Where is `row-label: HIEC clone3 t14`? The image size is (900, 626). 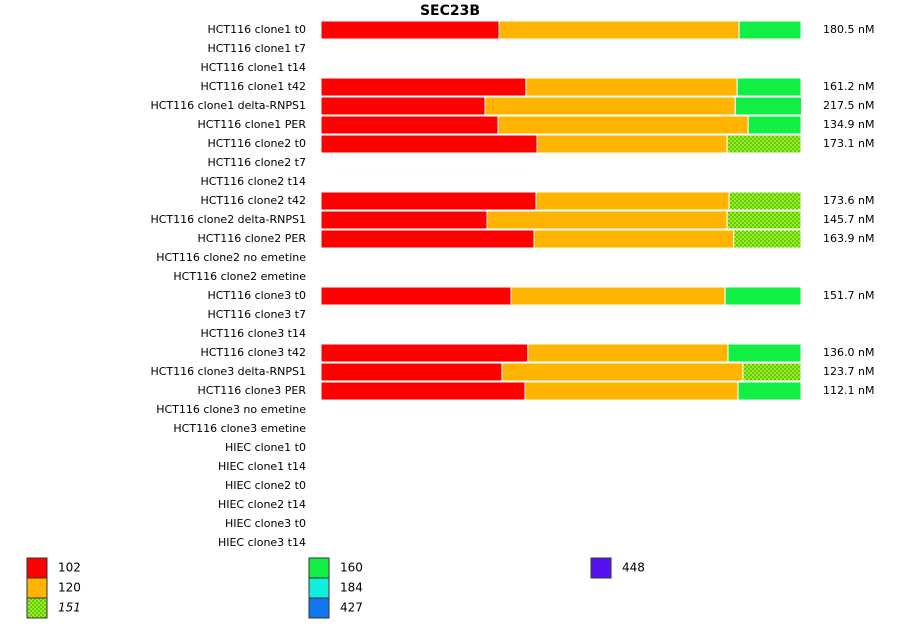
row-label: HIEC clone3 t14 is located at coordinates (262, 542).